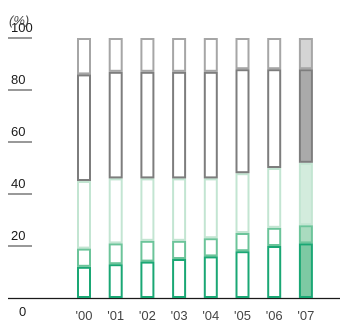 Image resolution: width=354 pixels, height=325 pixels. I want to click on y-tick-label: 40, so click(18, 183).